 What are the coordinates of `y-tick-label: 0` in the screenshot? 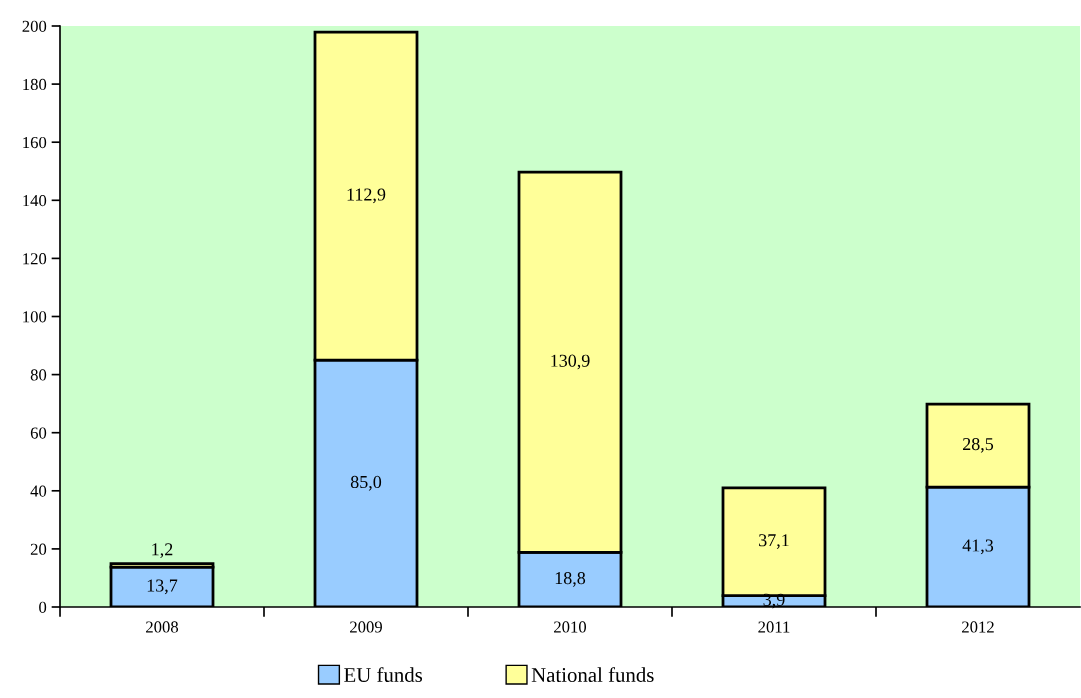 It's located at (43, 607).